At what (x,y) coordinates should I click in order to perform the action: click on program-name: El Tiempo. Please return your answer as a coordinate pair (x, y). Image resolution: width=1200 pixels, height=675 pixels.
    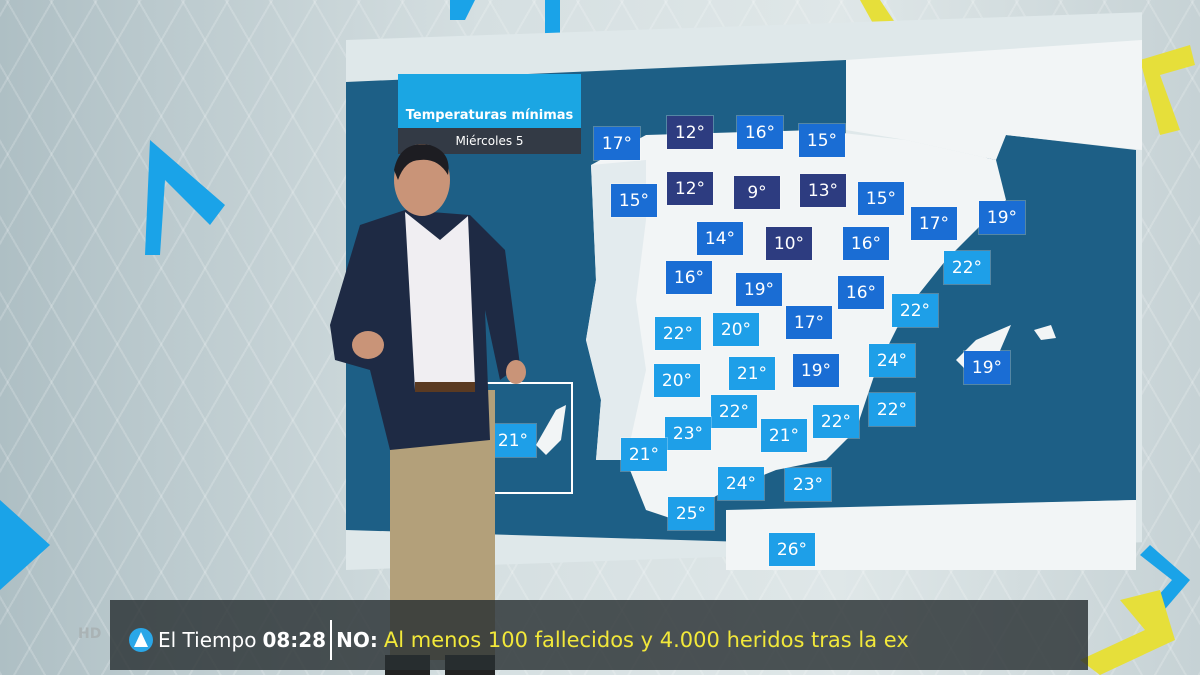
    Looking at the image, I should click on (207, 640).